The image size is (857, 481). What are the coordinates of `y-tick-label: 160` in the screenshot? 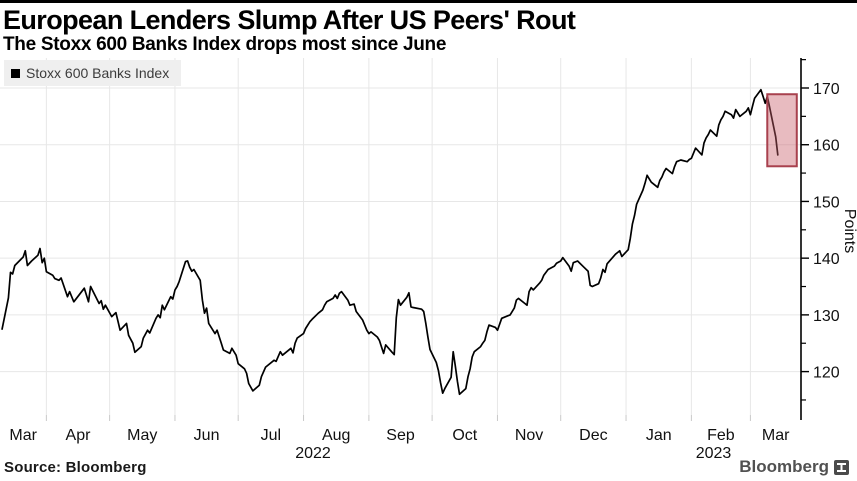 It's located at (826, 146).